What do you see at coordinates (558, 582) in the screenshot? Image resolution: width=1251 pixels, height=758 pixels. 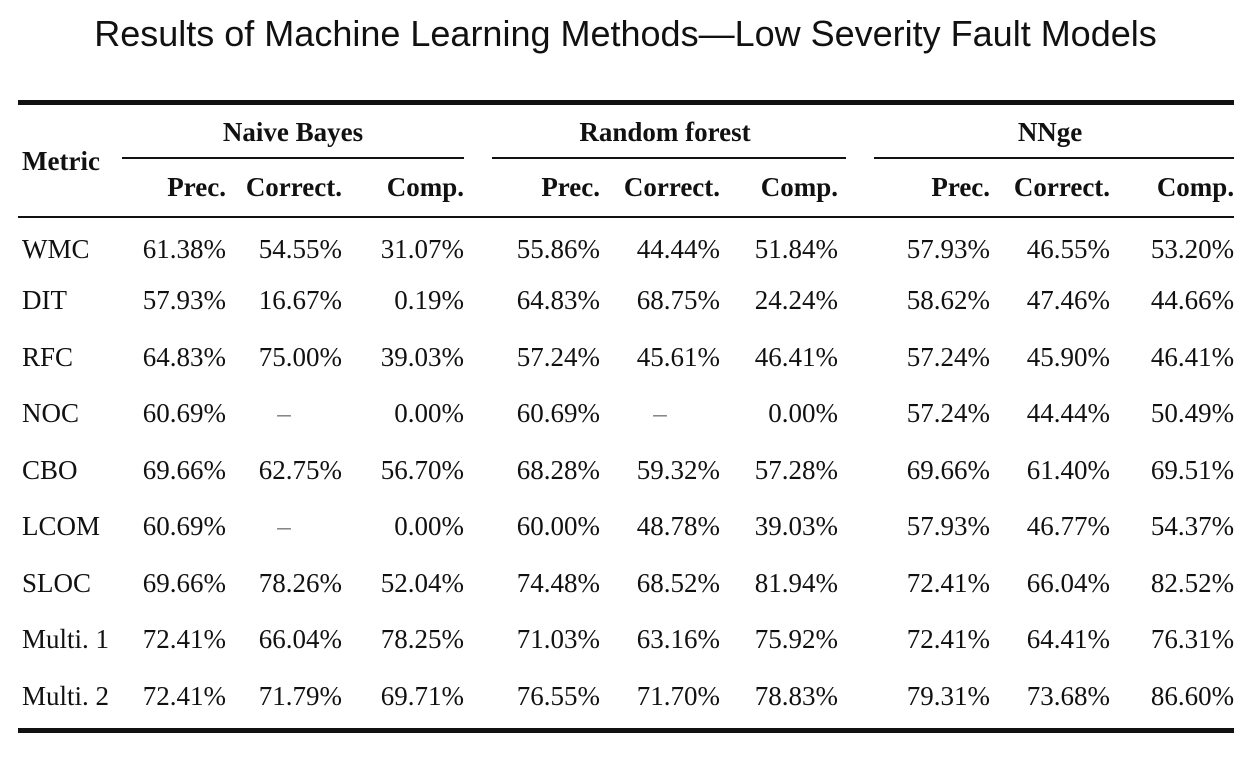 I see `cell-rf-prec: 74.48%` at bounding box center [558, 582].